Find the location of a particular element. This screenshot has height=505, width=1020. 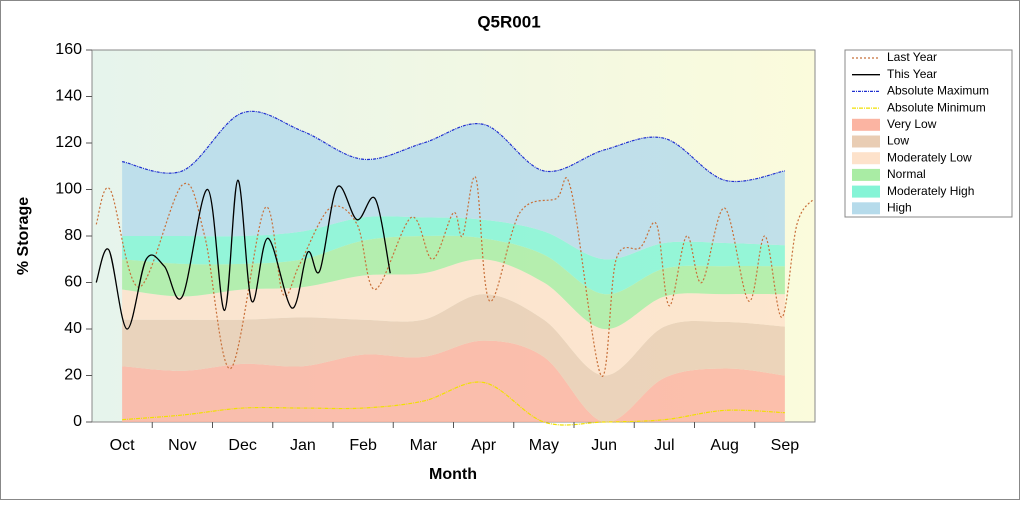

x-tick-label: Apr is located at coordinates (484, 445).